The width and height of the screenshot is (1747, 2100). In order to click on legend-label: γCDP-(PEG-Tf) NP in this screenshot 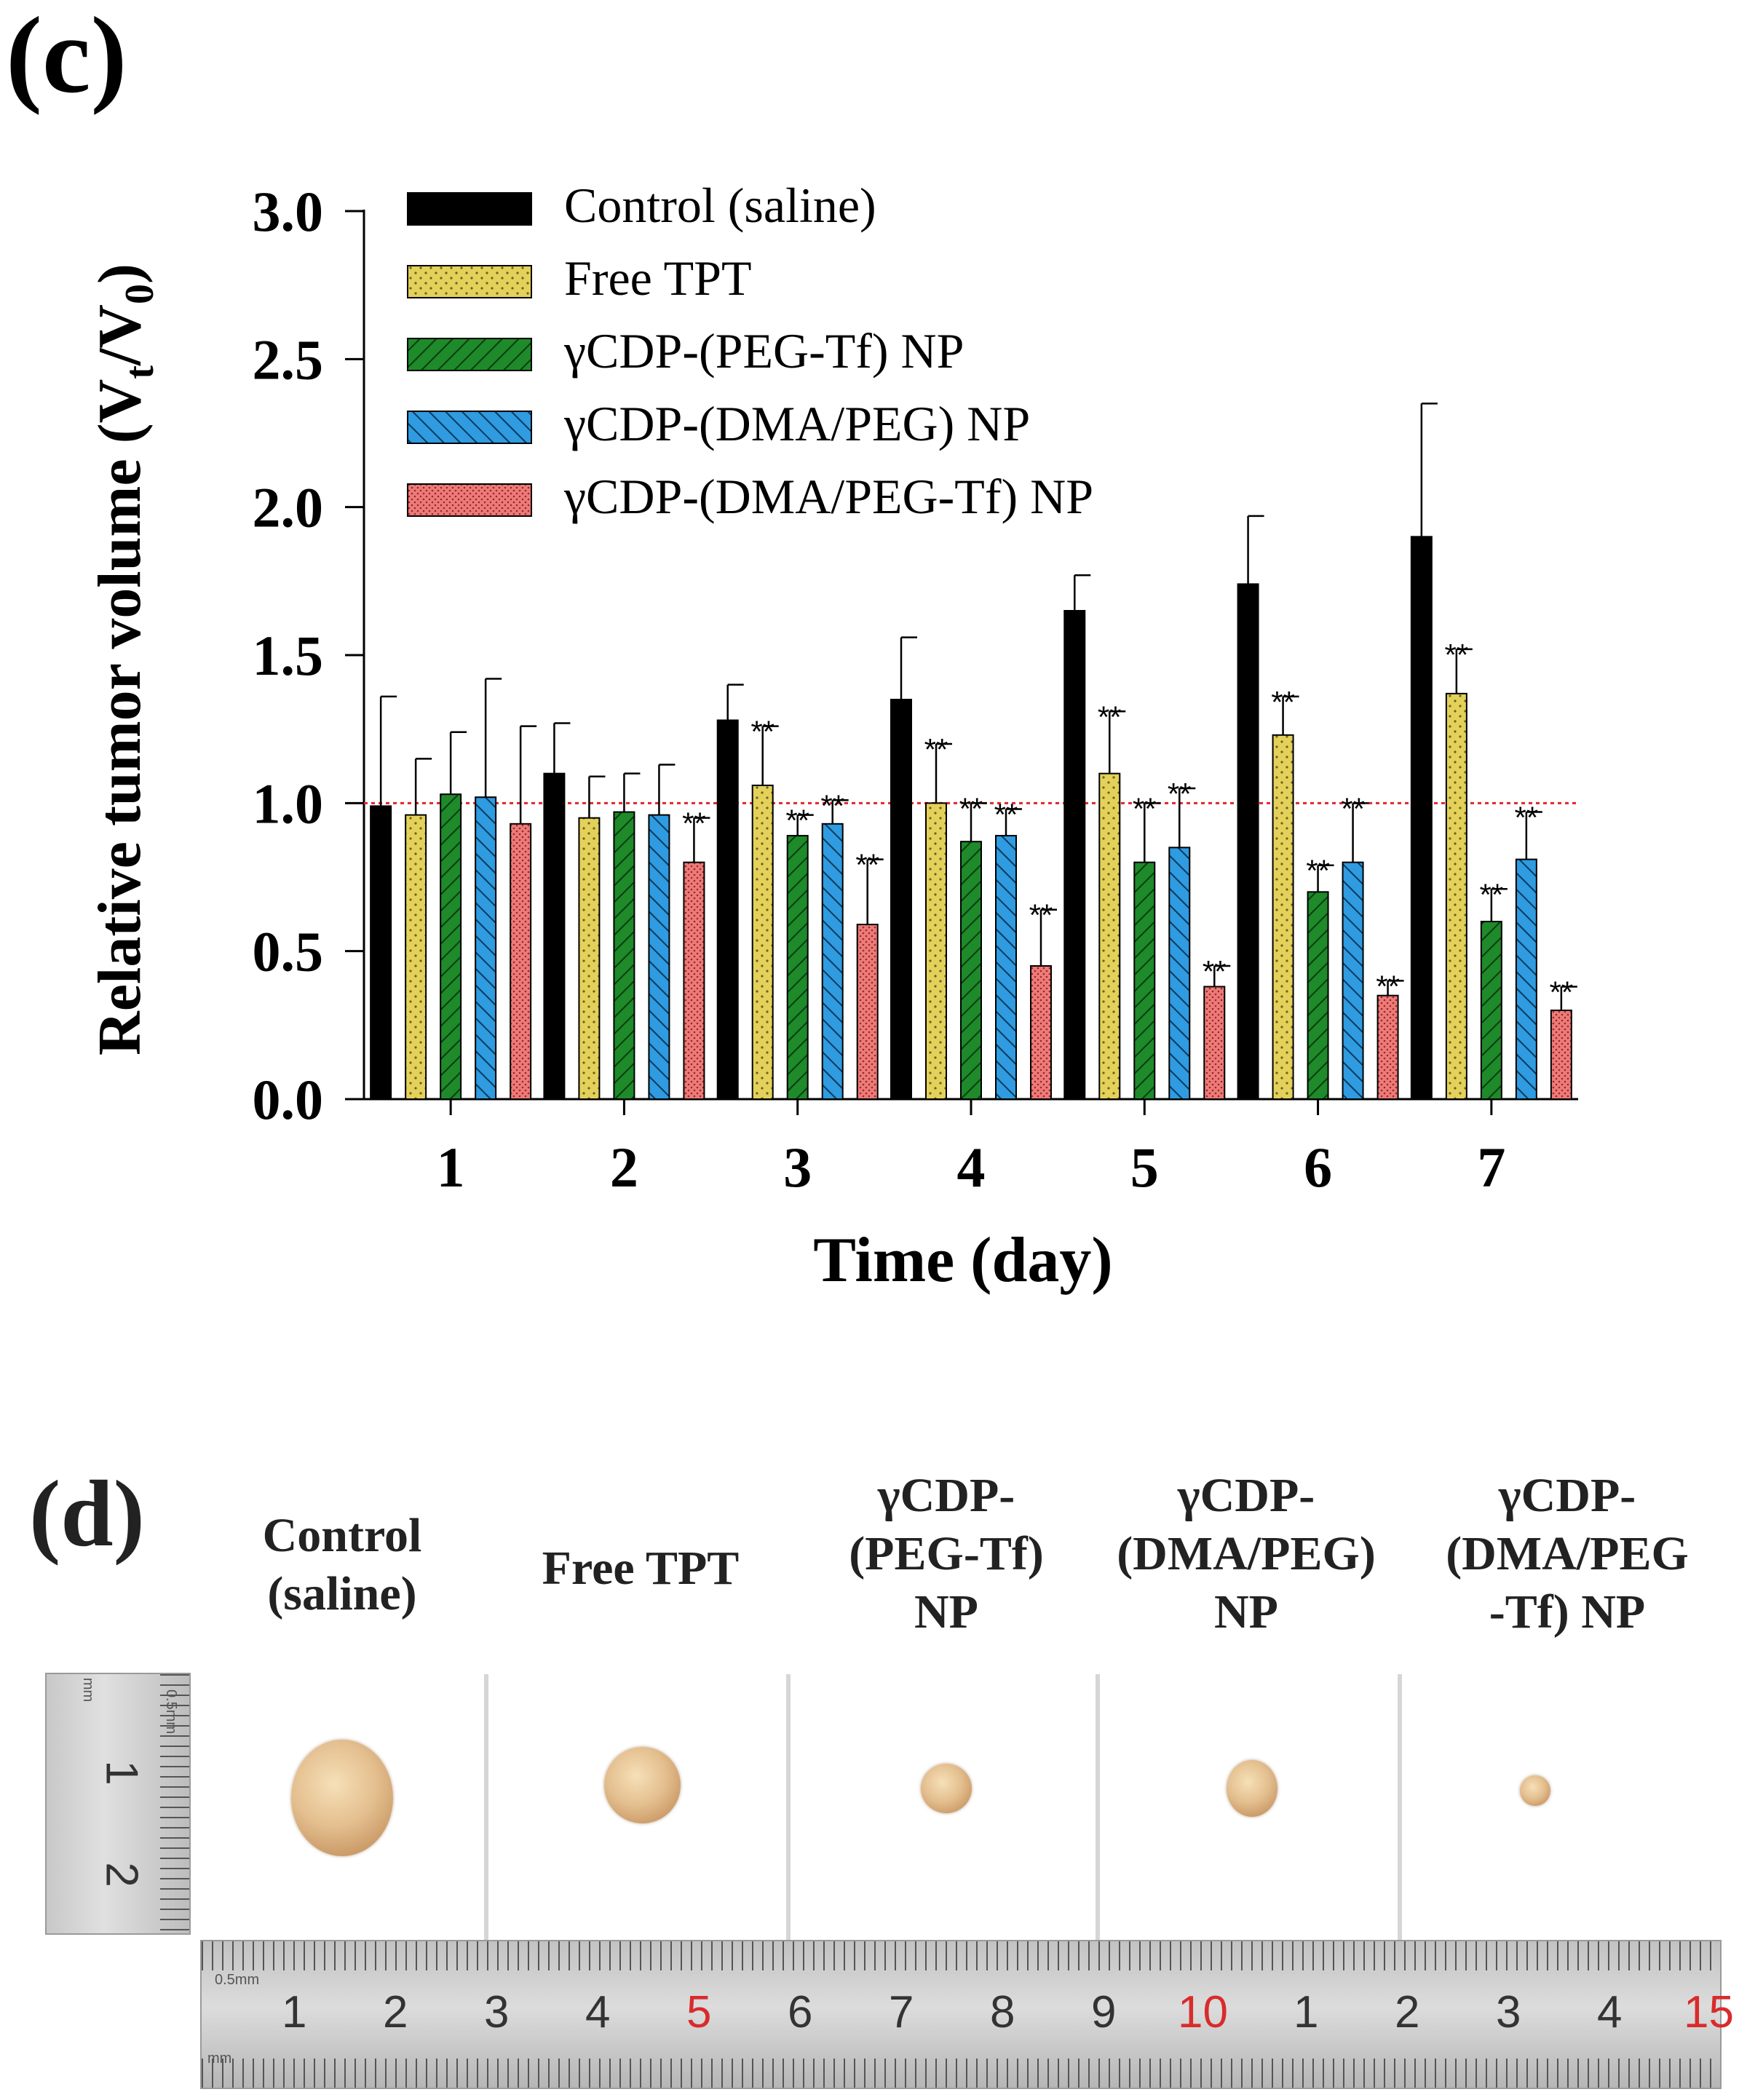, I will do `click(763, 351)`.